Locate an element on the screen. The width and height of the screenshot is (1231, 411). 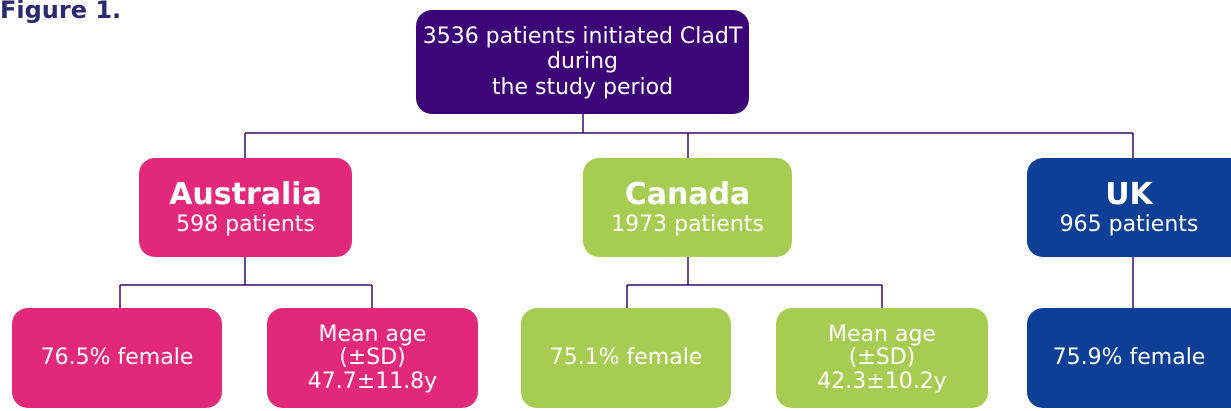
country-name: UK is located at coordinates (1129, 194).